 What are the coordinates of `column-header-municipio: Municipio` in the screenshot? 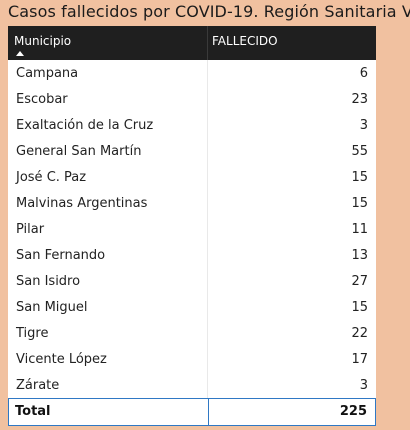 It's located at (43, 41).